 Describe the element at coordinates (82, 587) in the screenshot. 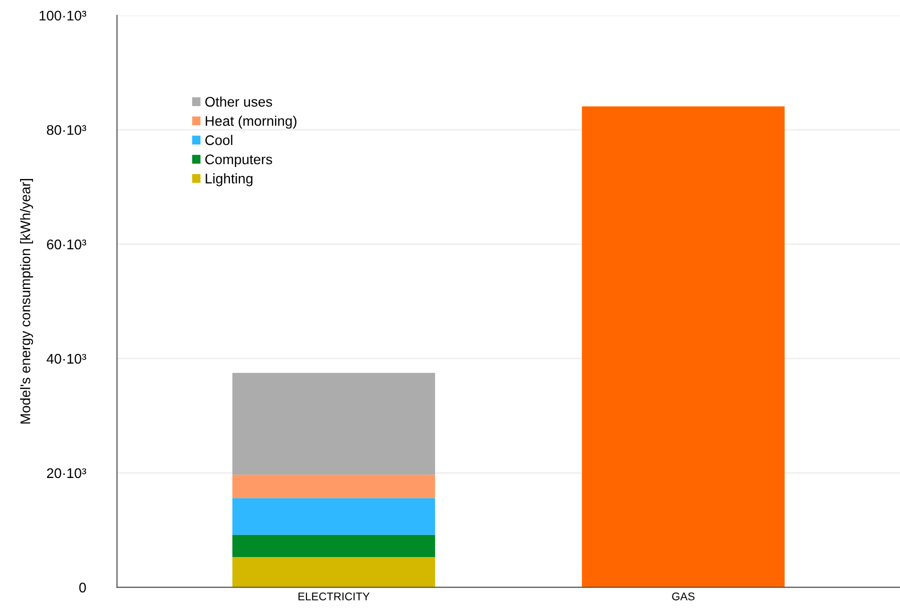

I see `y-tick-label: 0` at that location.